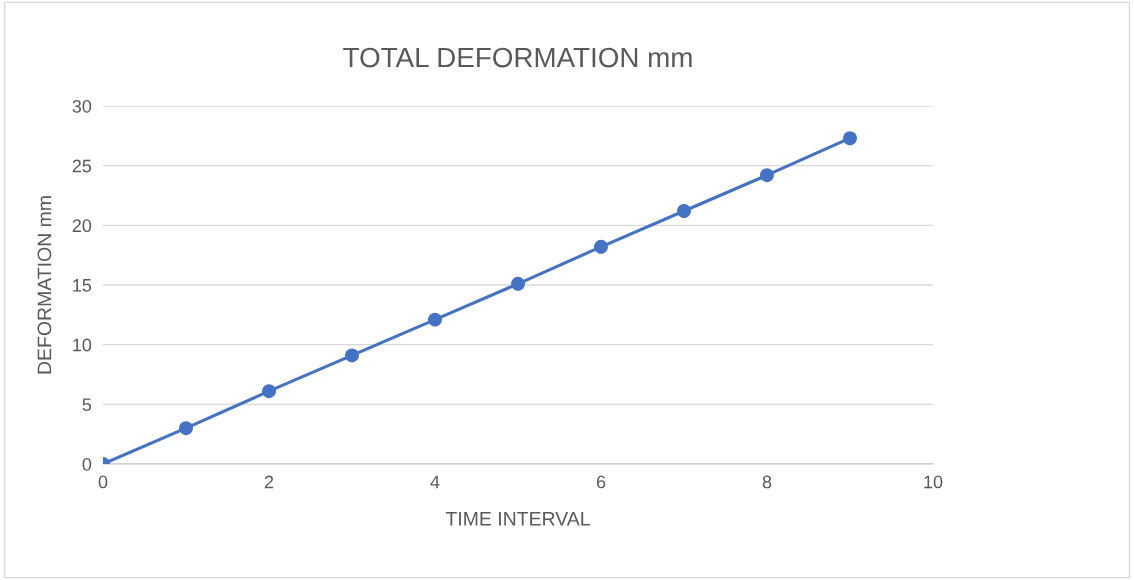  Describe the element at coordinates (87, 464) in the screenshot. I see `y-tick-label: 0` at that location.